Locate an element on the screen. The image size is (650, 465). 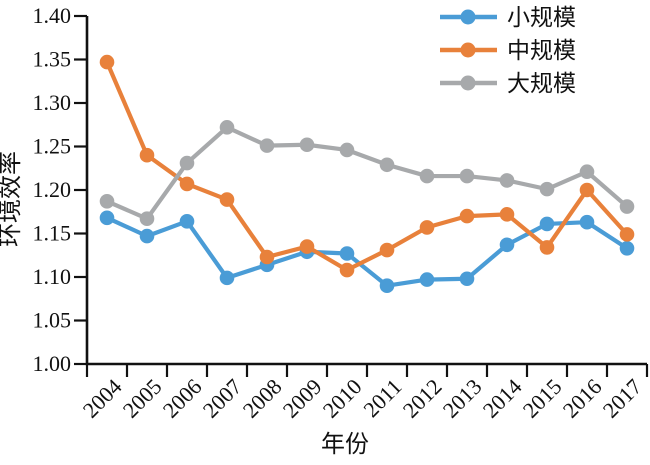
x-tick-label: 2017 is located at coordinates (622, 398).